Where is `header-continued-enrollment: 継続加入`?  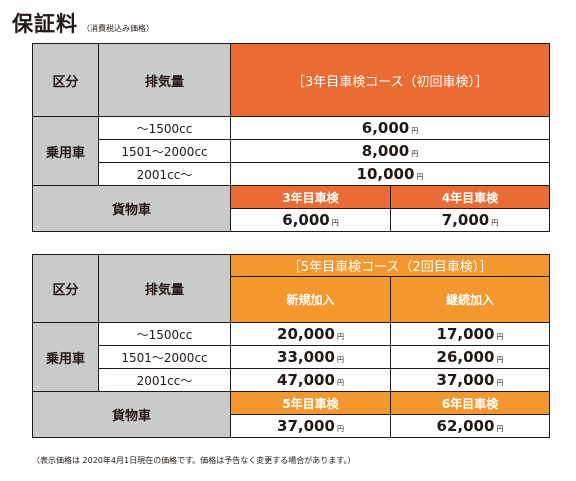 header-continued-enrollment: 継続加入 is located at coordinates (470, 299).